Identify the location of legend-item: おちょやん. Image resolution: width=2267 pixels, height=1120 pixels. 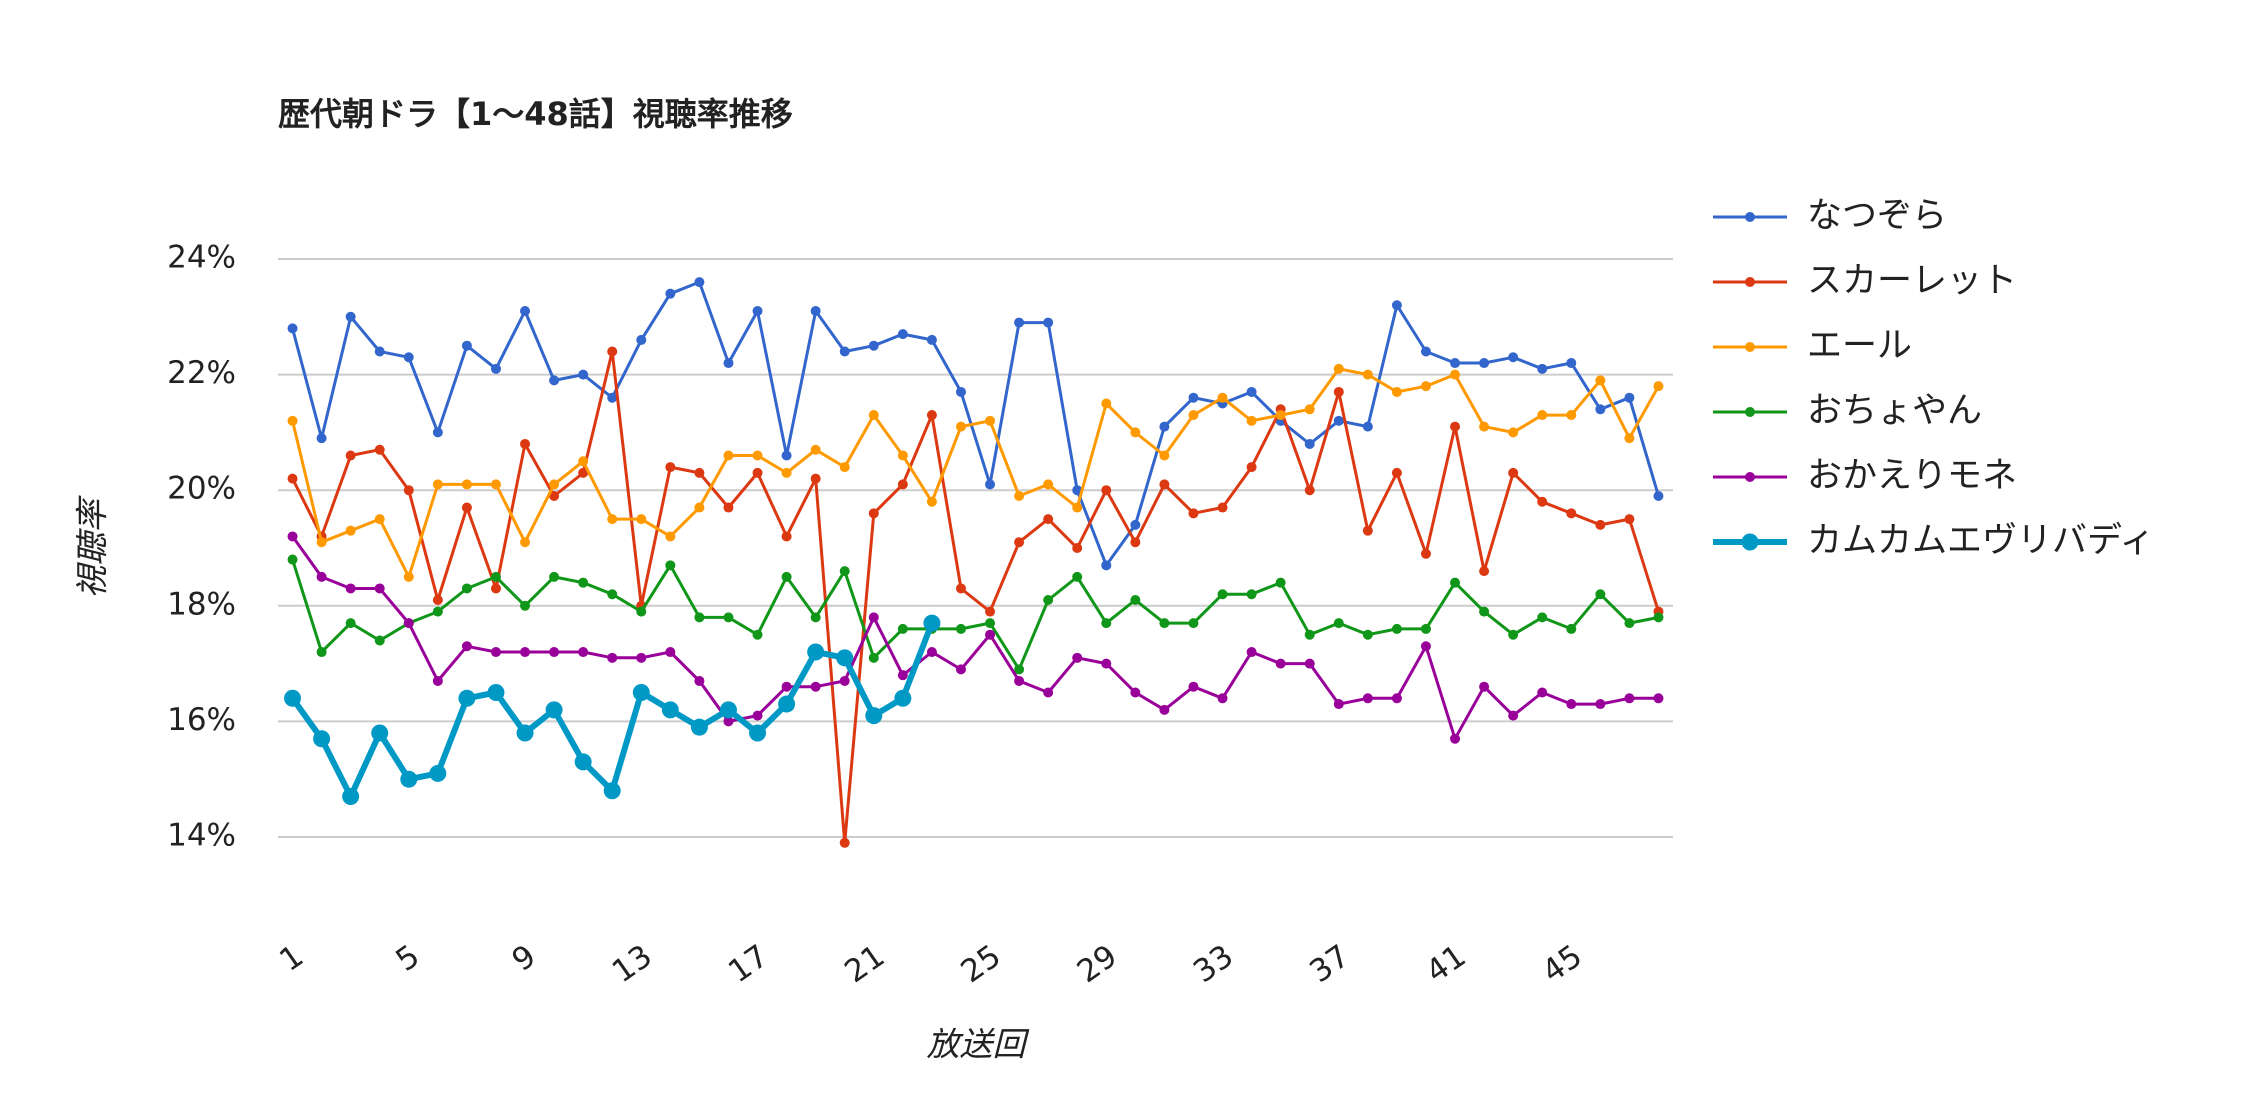
(1847, 411).